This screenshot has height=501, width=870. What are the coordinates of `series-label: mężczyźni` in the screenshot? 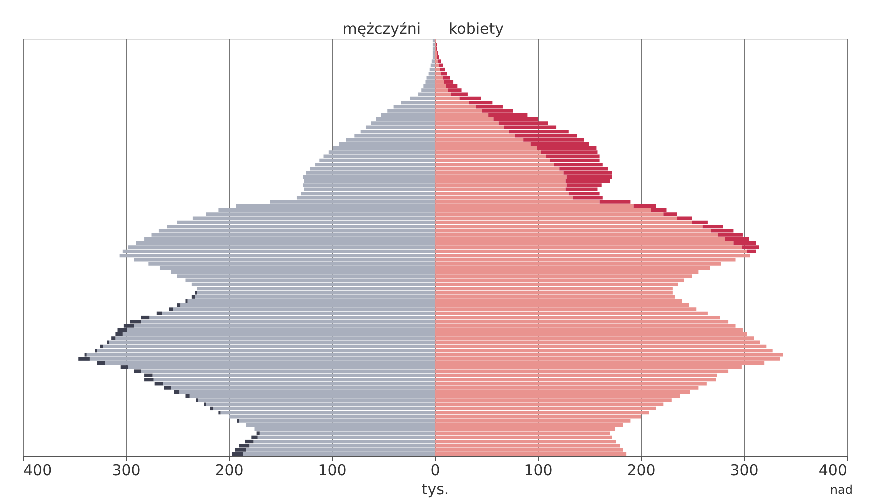 It's located at (381, 29).